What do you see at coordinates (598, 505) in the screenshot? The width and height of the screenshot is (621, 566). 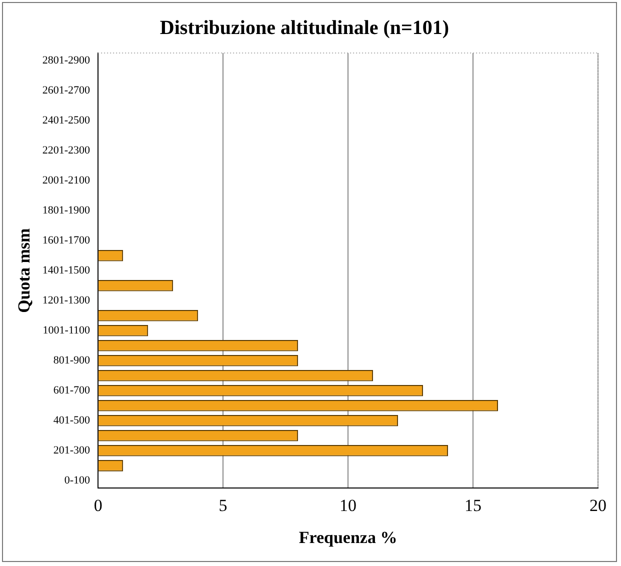 I see `x-tick-label: 20` at bounding box center [598, 505].